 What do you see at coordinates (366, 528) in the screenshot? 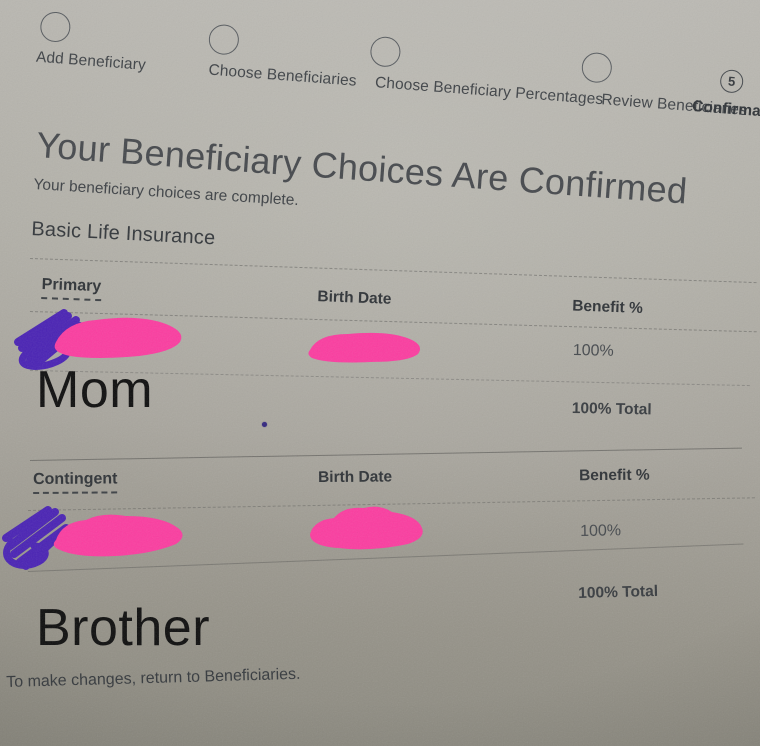
I see `pink-redaction-birthdate-contingent` at bounding box center [366, 528].